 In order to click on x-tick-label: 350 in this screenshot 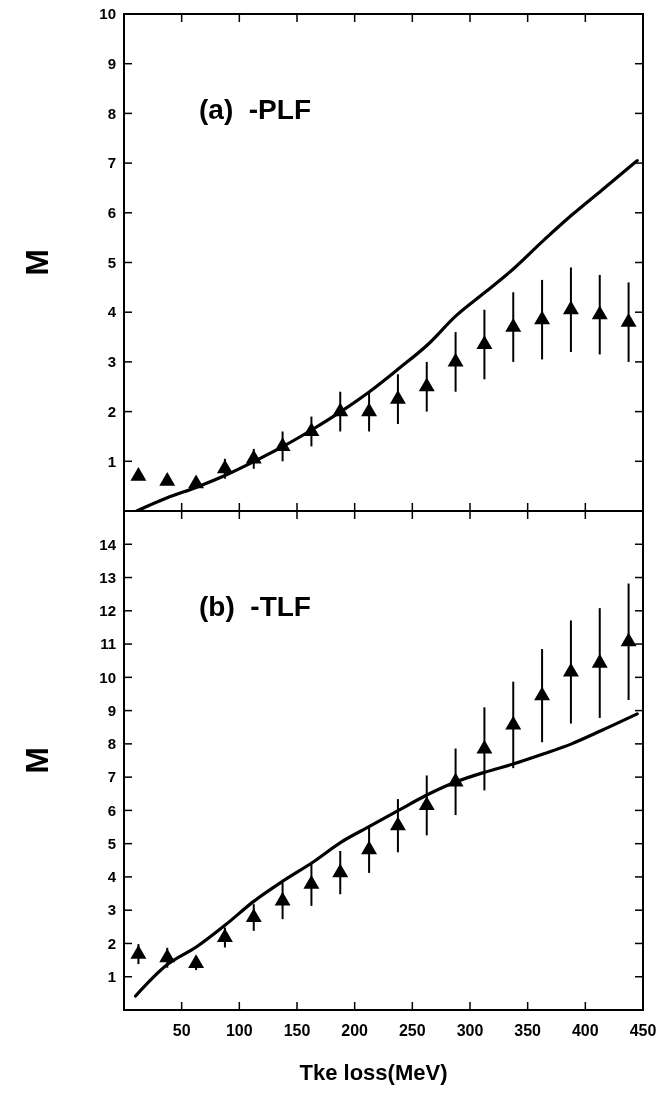, I will do `click(528, 1030)`.